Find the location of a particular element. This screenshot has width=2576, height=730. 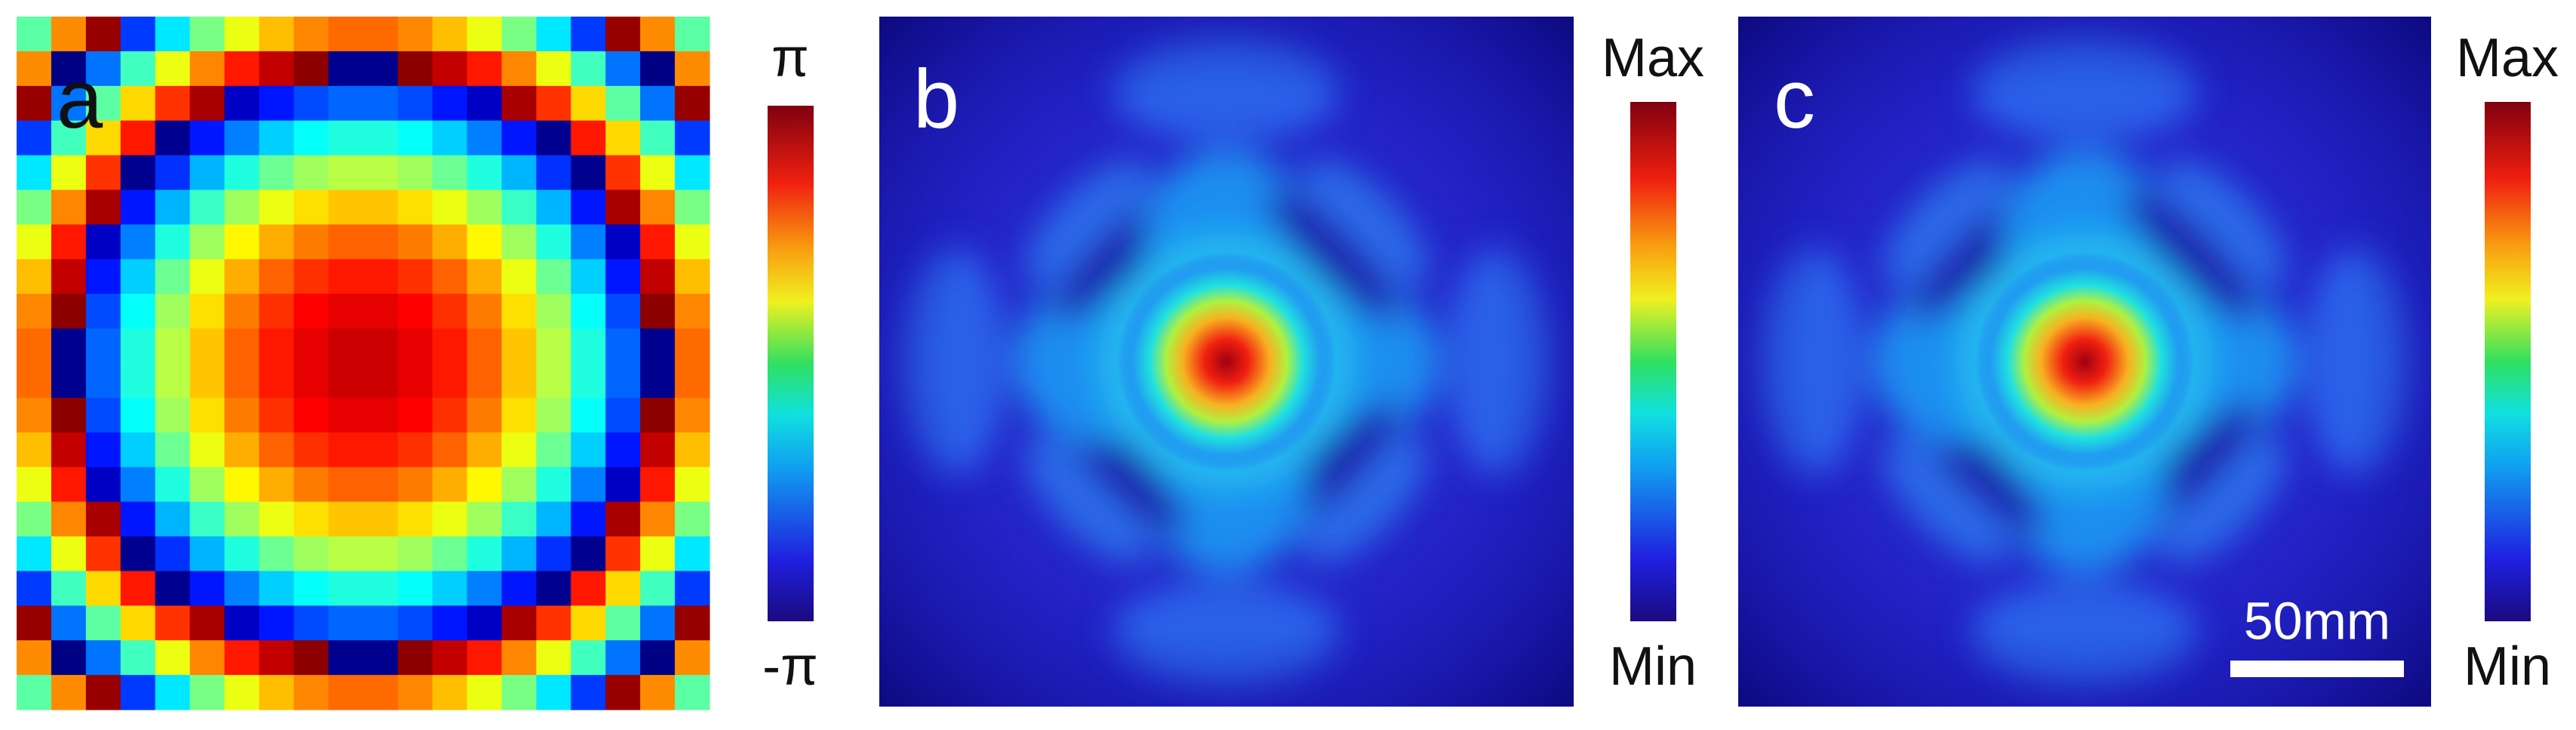

colorbar-max: Max is located at coordinates (2507, 58).